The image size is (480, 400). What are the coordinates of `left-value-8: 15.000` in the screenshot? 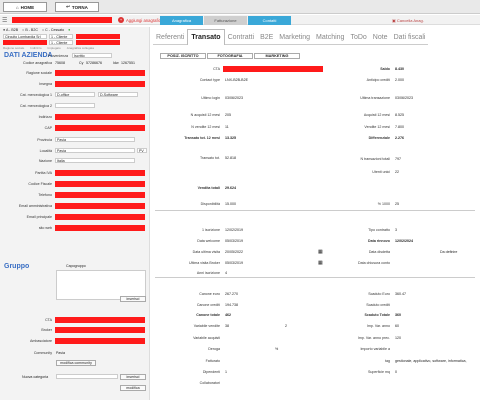 It's located at (230, 204).